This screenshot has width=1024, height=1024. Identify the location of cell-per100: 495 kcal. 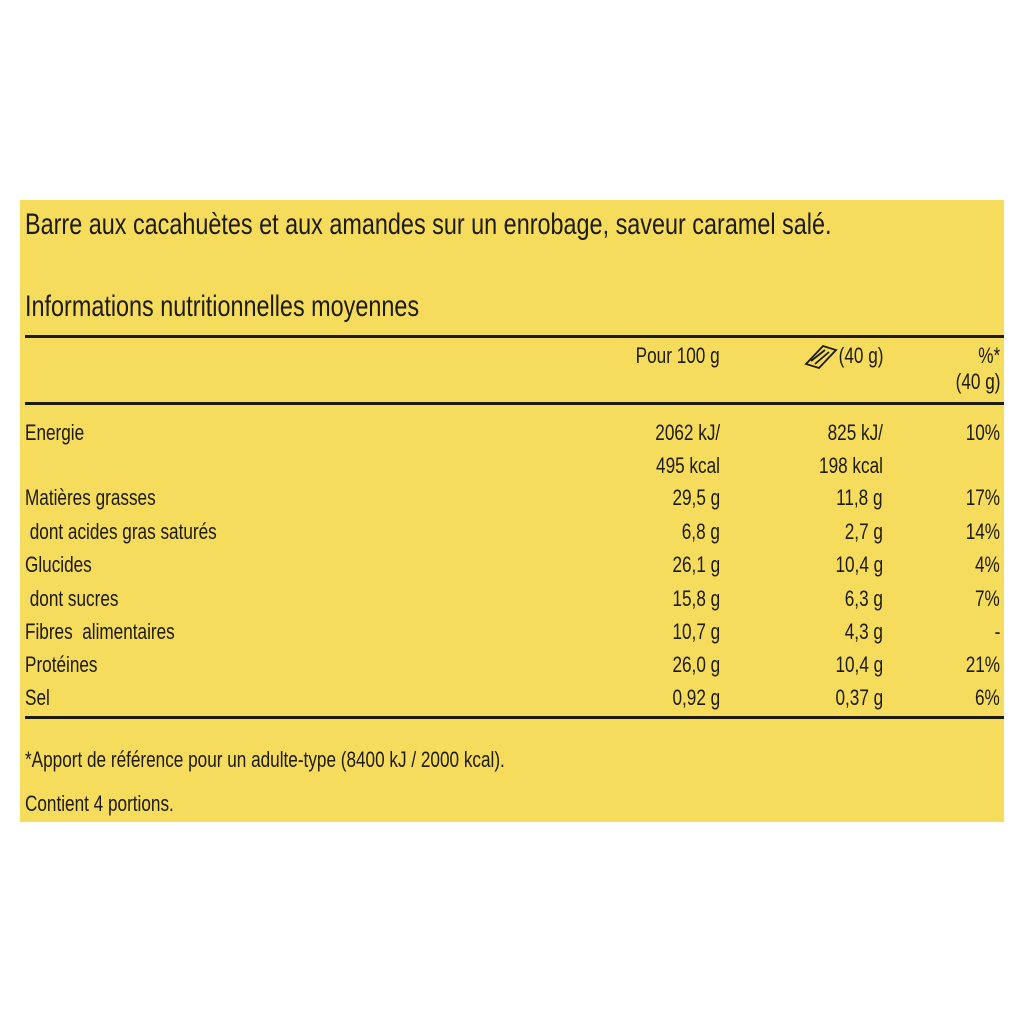
(688, 465).